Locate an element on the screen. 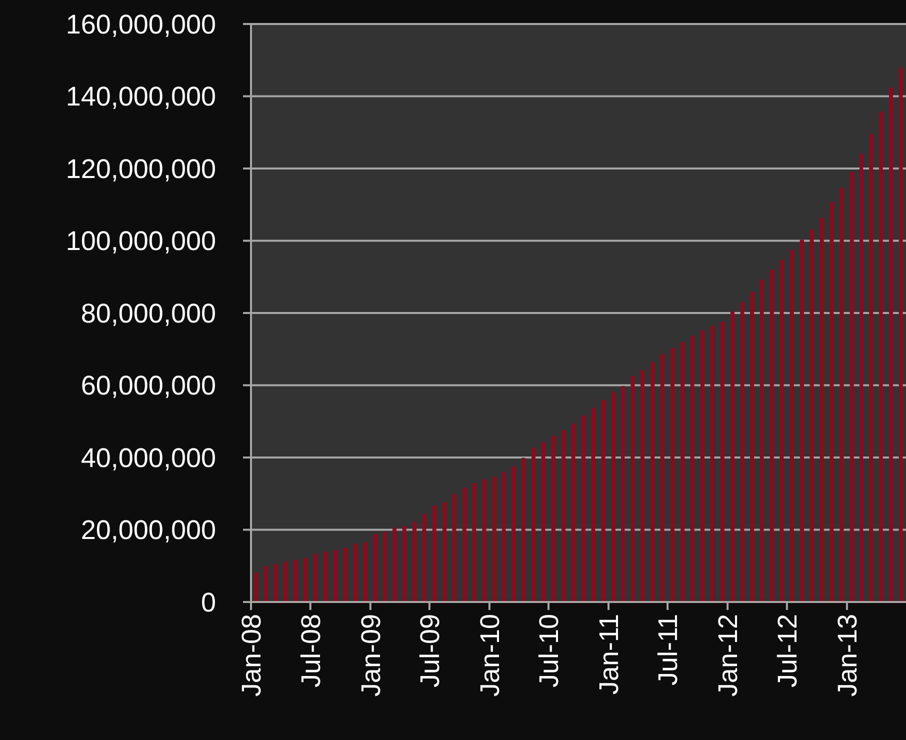 The width and height of the screenshot is (906, 740). y-tick-label: 0 is located at coordinates (208, 602).